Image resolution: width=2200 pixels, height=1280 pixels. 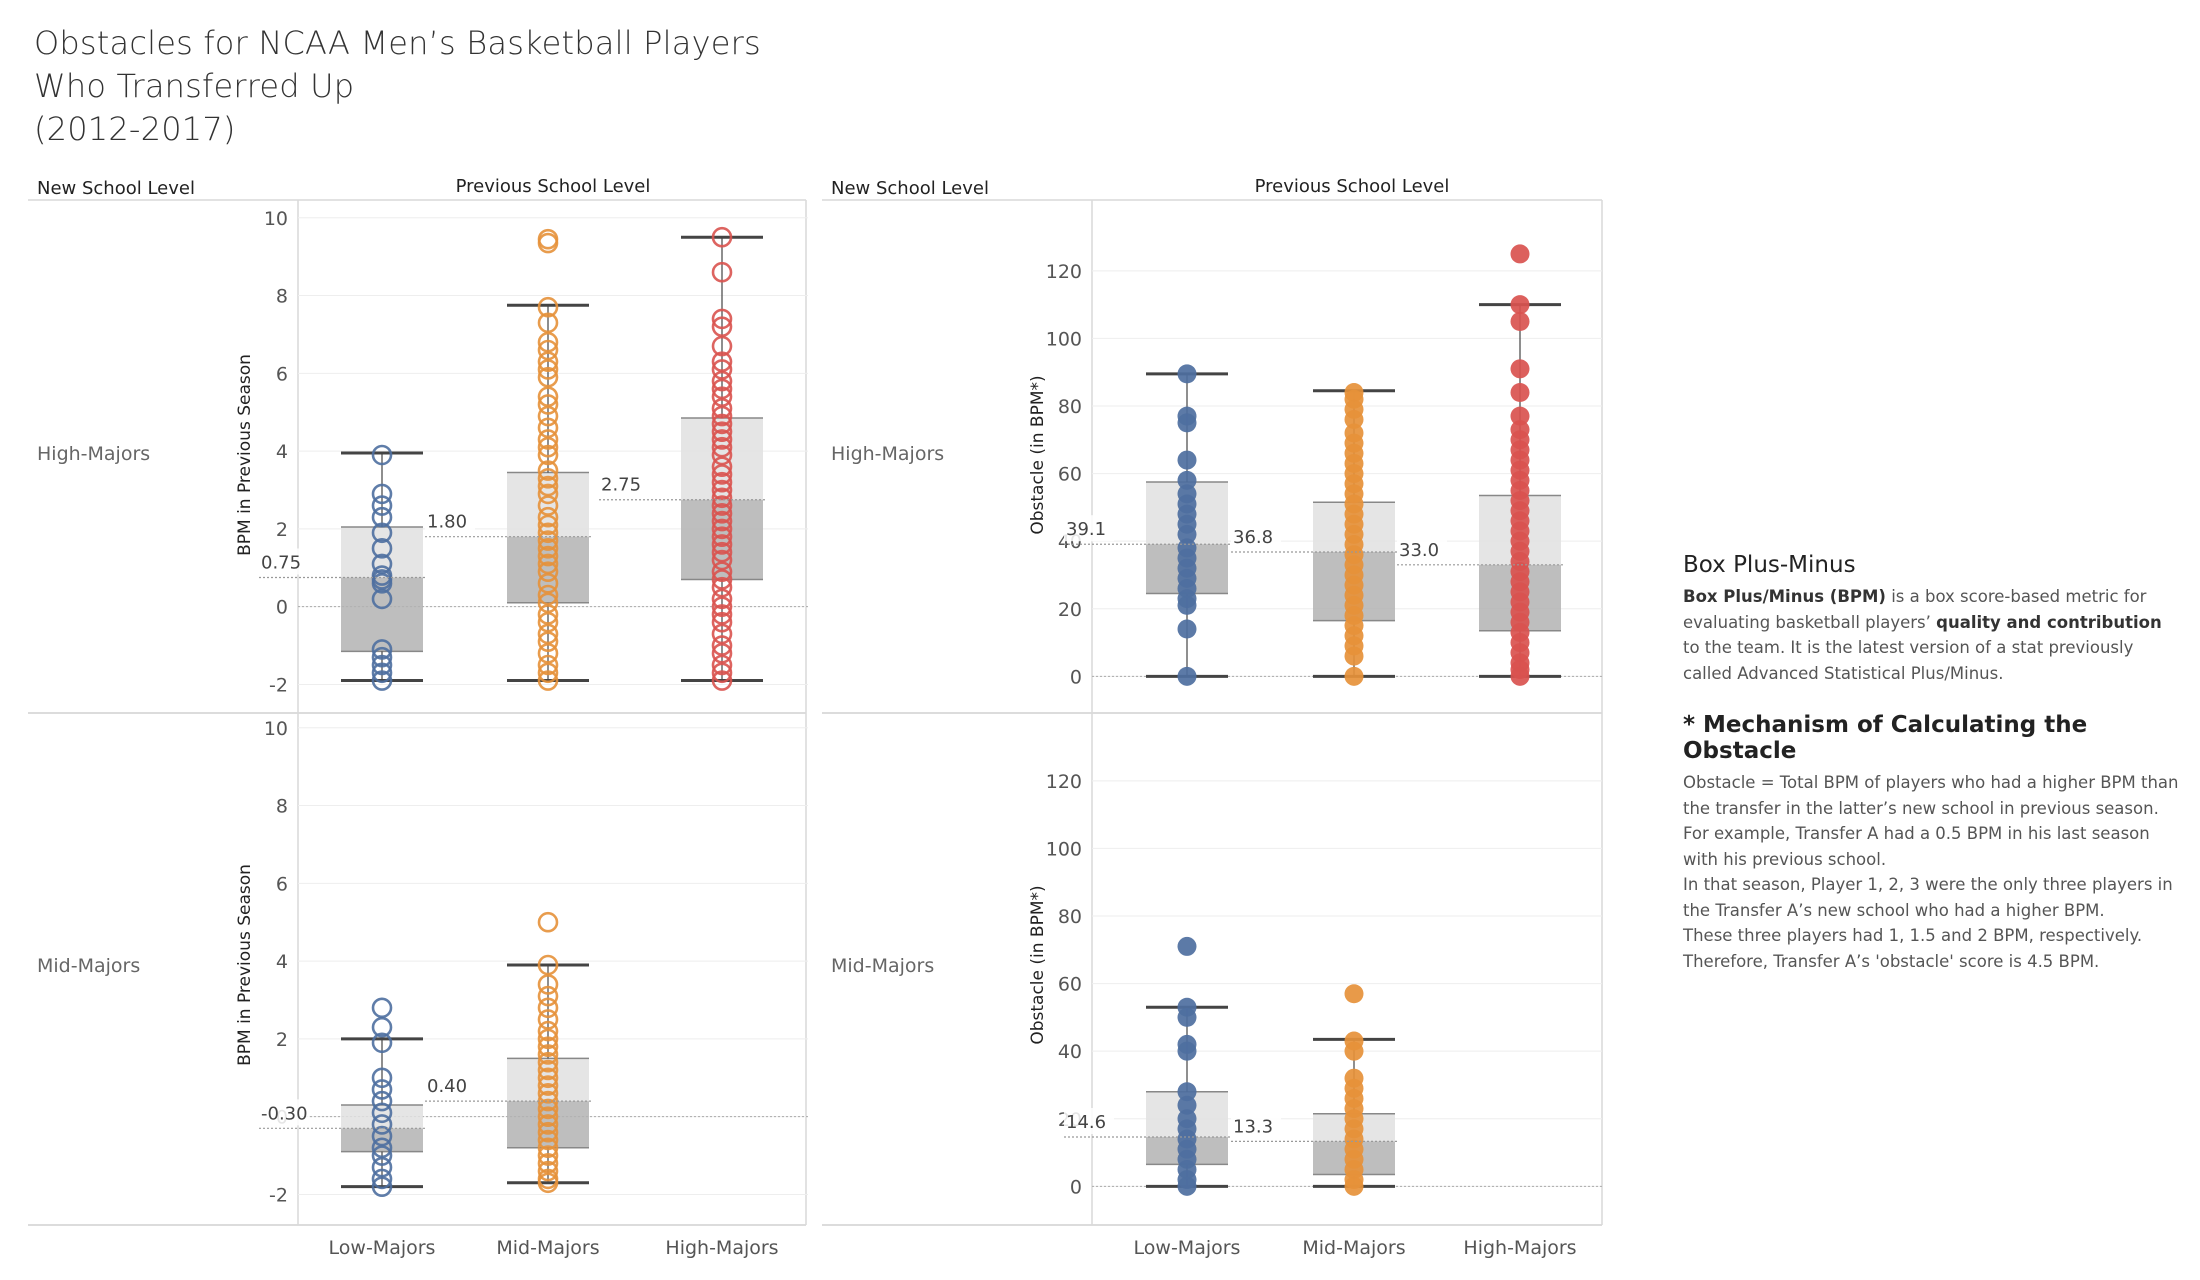 What do you see at coordinates (282, 374) in the screenshot?
I see `y-tick-label: 6` at bounding box center [282, 374].